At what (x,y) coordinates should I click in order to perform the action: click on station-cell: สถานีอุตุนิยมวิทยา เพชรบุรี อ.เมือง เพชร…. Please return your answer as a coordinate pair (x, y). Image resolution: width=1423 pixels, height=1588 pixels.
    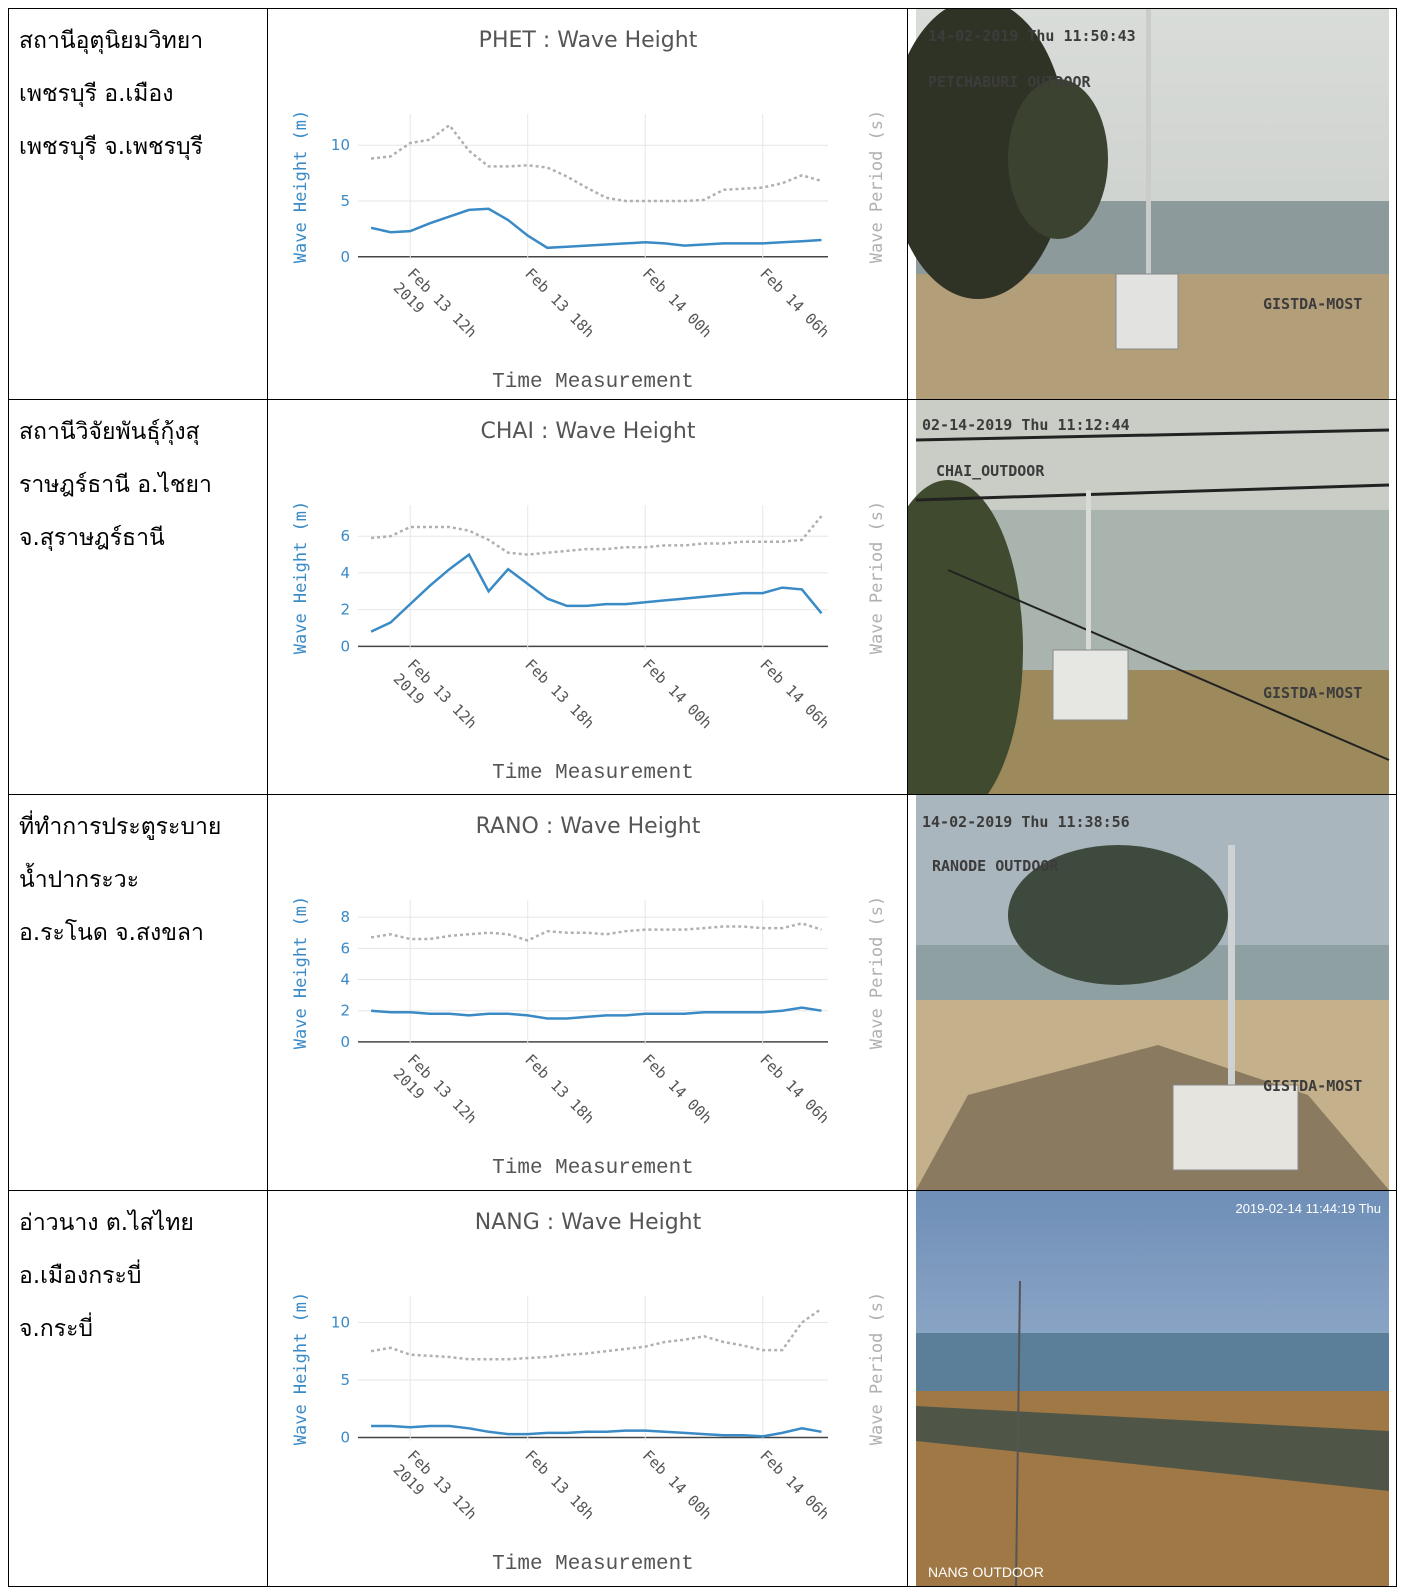
    Looking at the image, I should click on (138, 204).